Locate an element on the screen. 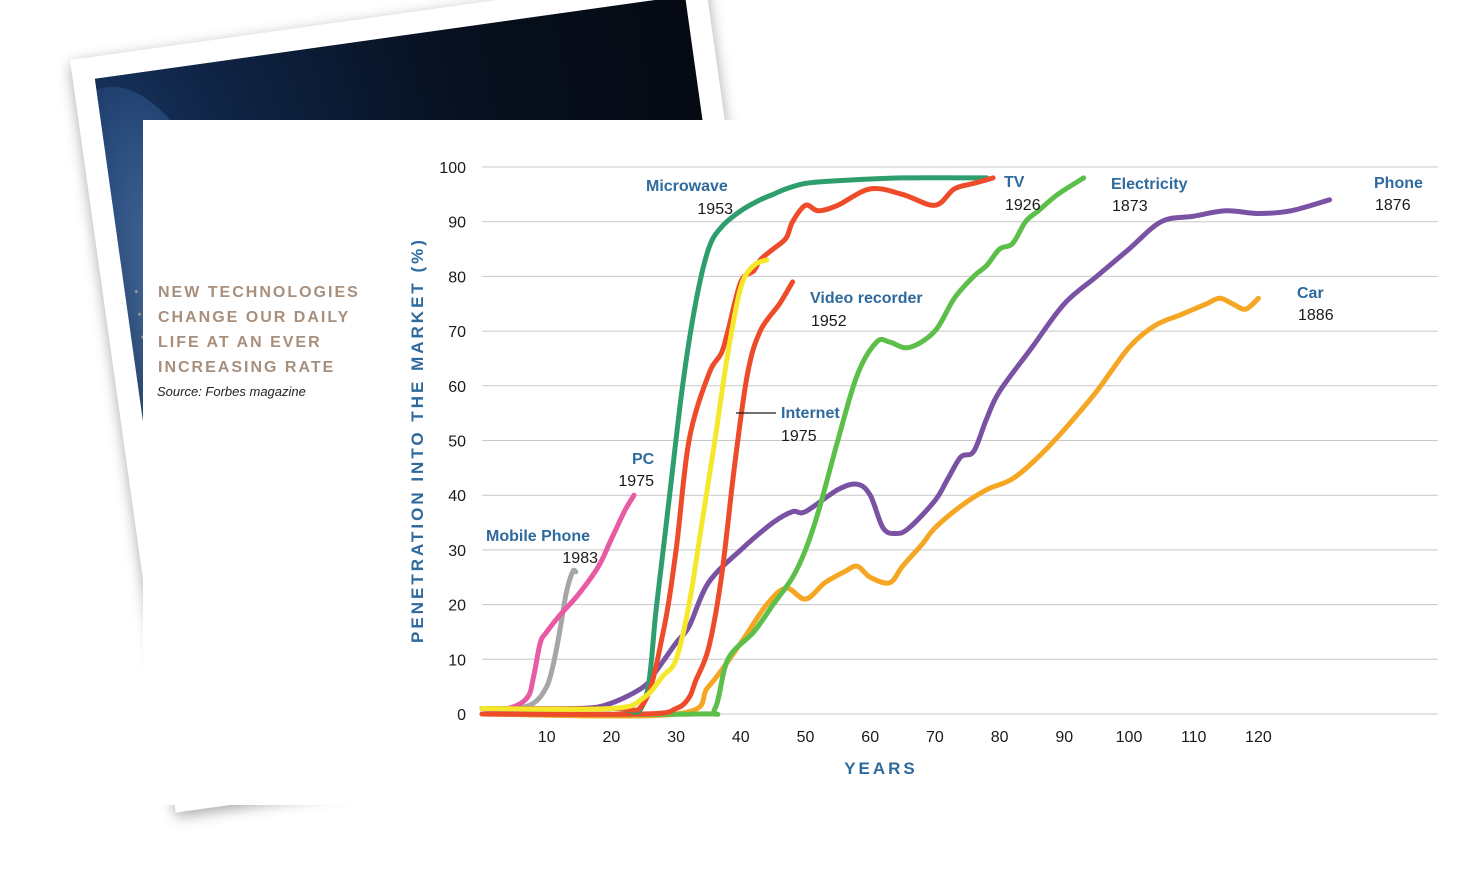 The image size is (1468, 896). x-tick-label: 90 is located at coordinates (1064, 737).